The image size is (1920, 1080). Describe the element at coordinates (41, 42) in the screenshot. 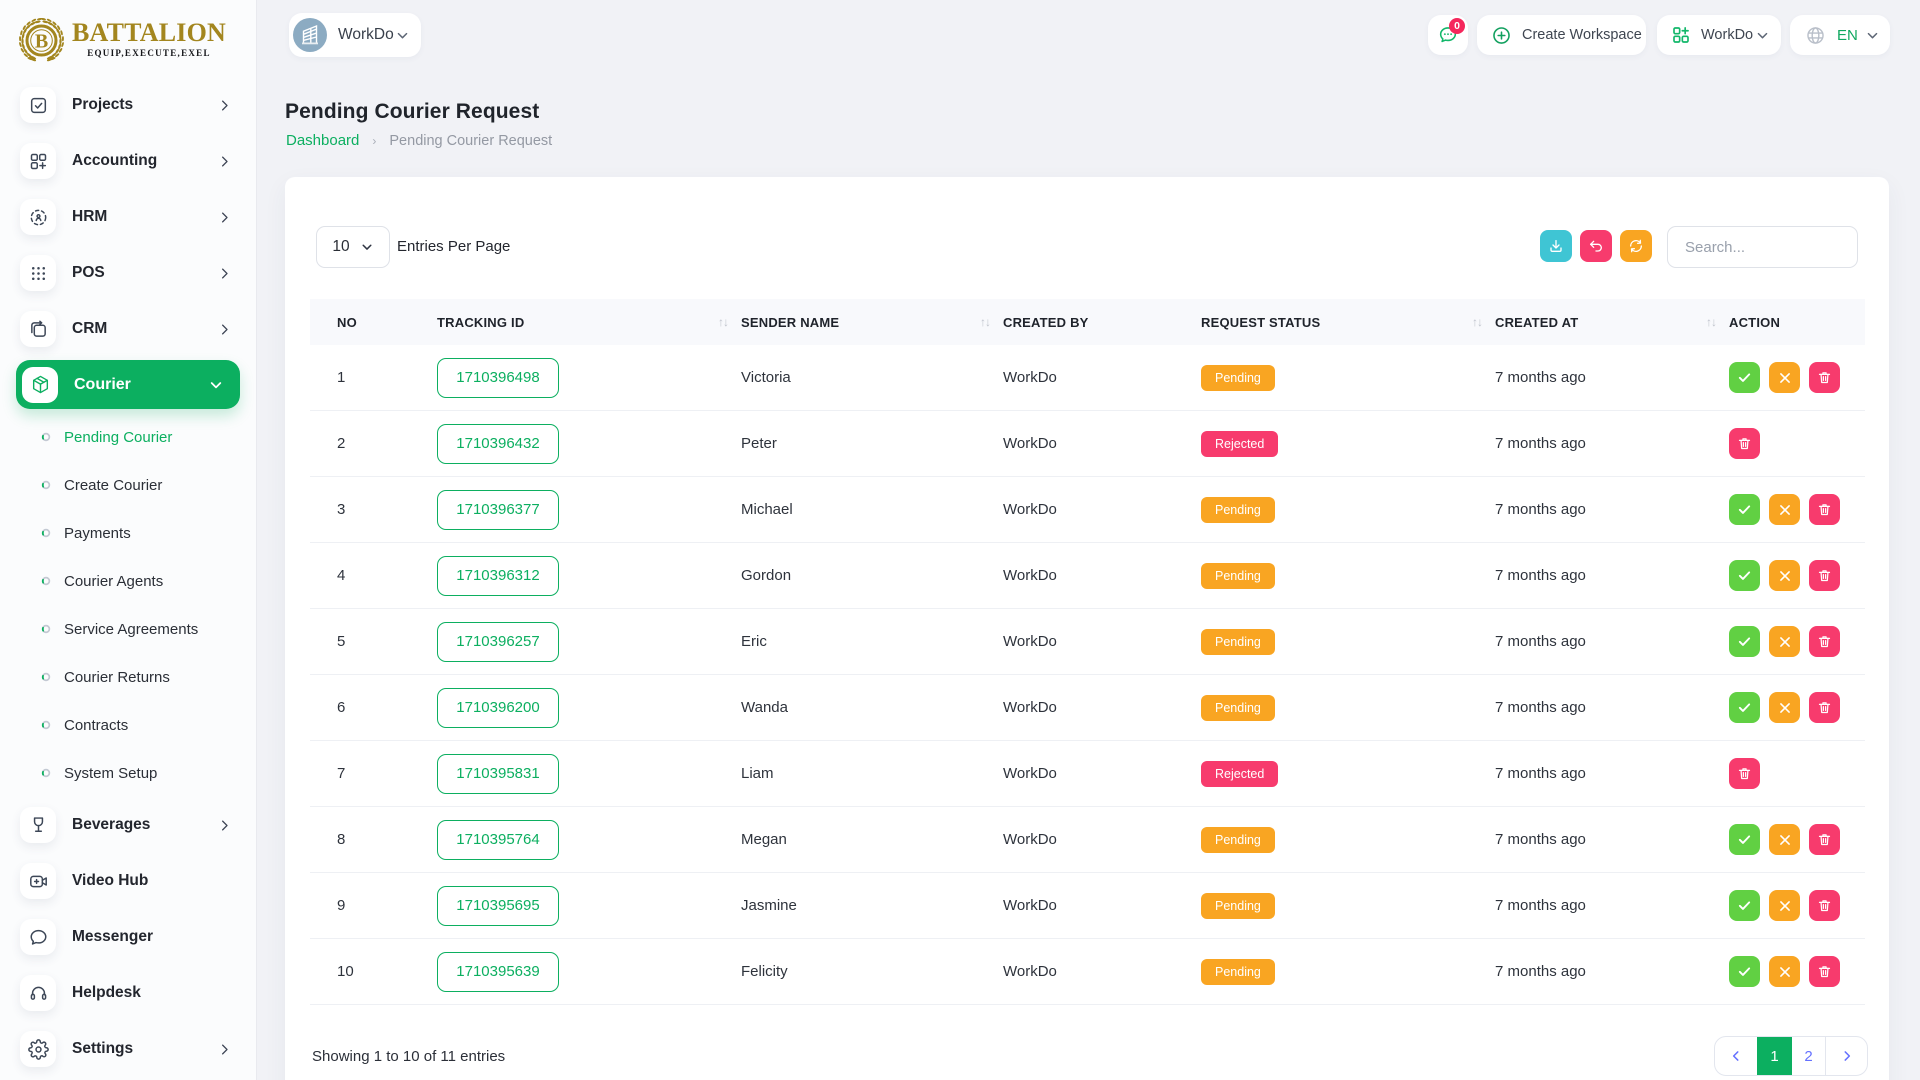

I see `svg-text: B` at that location.